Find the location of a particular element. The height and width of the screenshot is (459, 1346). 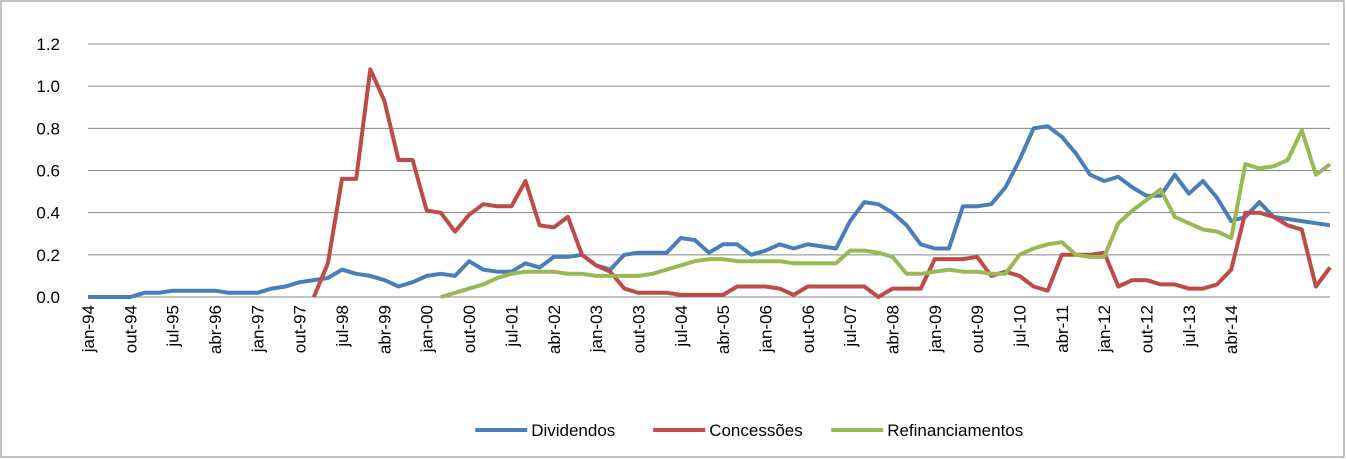

x-tick-label: out-03 is located at coordinates (638, 329).